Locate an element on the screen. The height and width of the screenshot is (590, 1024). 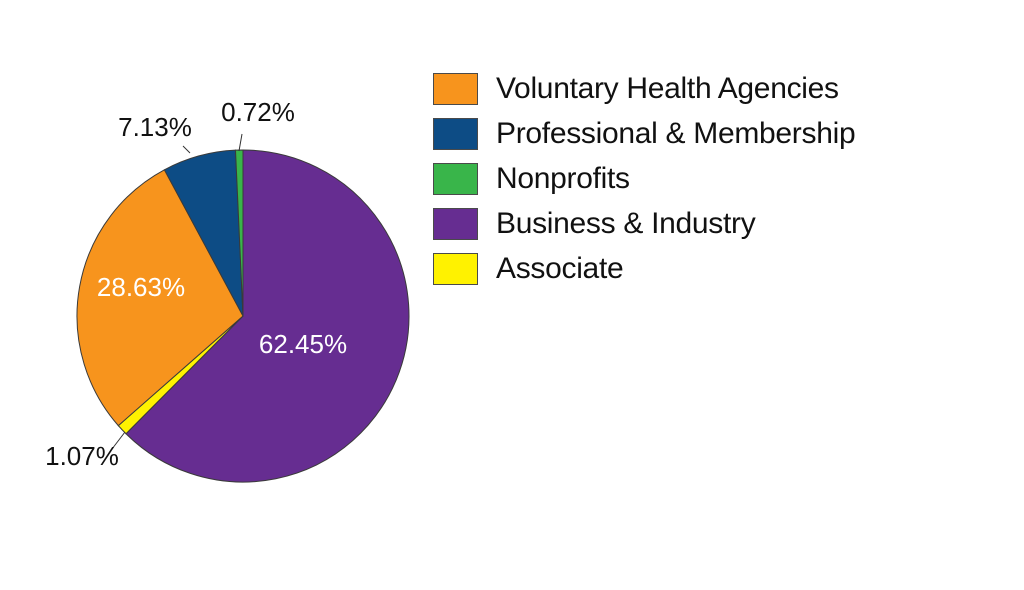
leader-lines is located at coordinates (177, 291).